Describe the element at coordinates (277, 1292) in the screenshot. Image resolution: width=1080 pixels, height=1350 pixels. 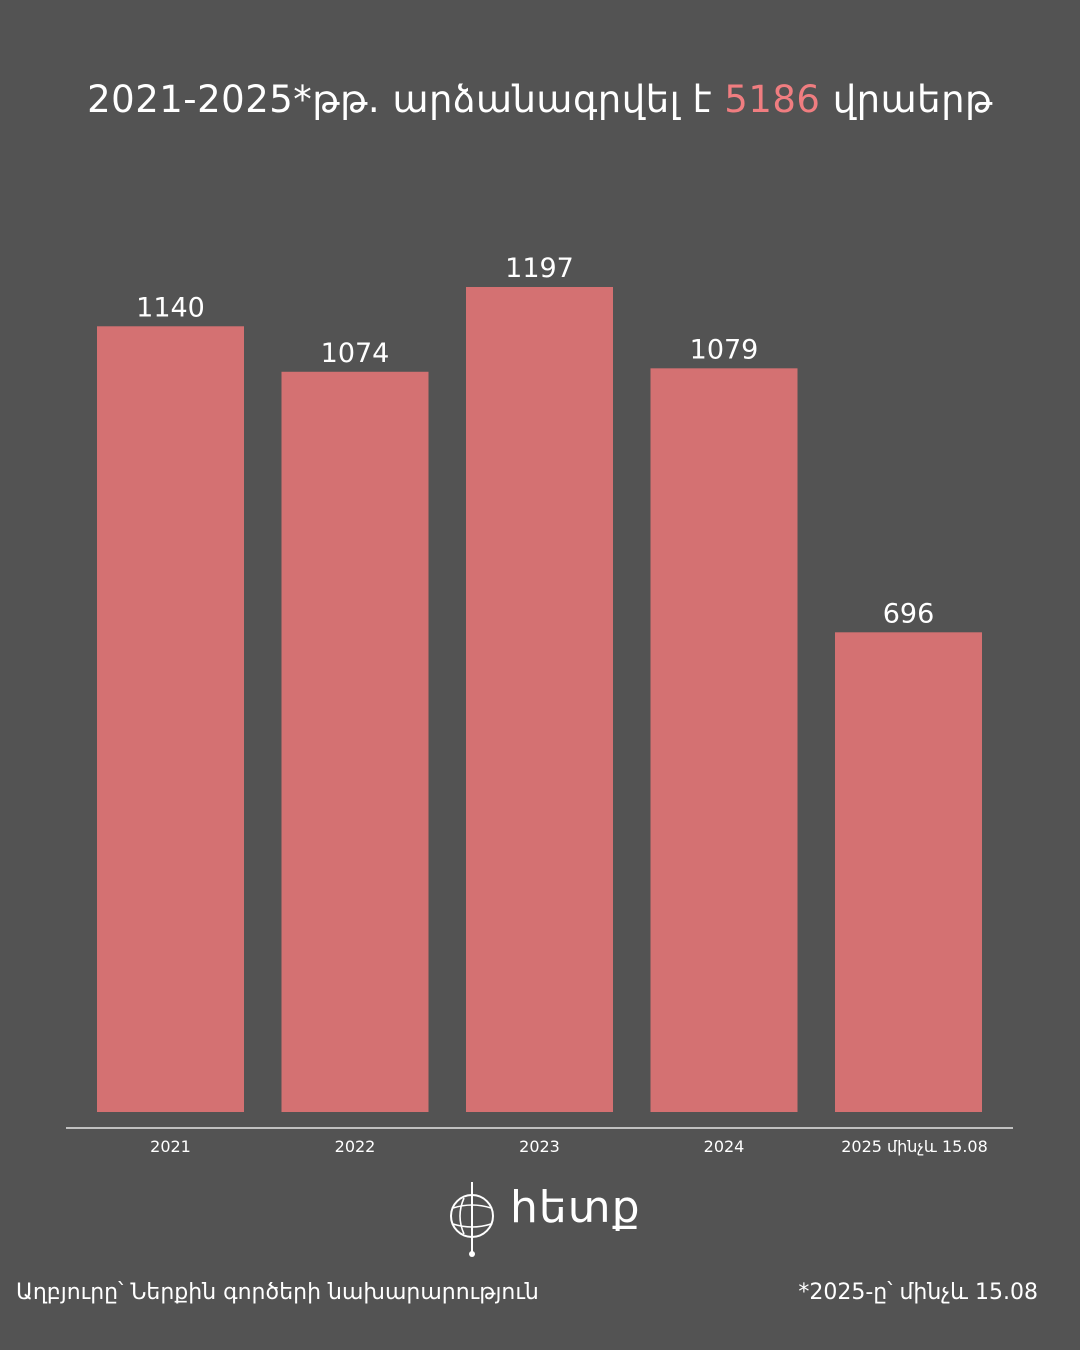
I see `source-note: Աղբյուրը՝ Ներքին գործերի նախարարություն` at that location.